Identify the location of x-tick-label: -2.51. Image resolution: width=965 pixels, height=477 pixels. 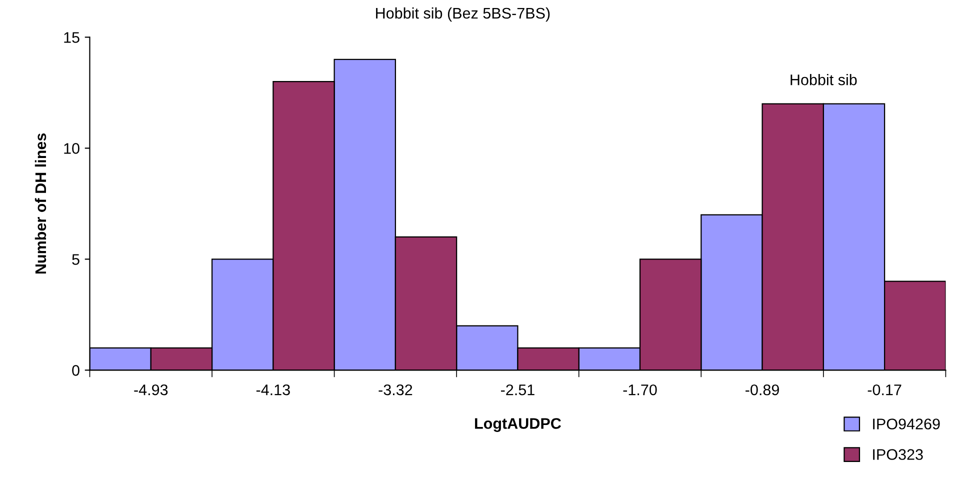
(517, 390).